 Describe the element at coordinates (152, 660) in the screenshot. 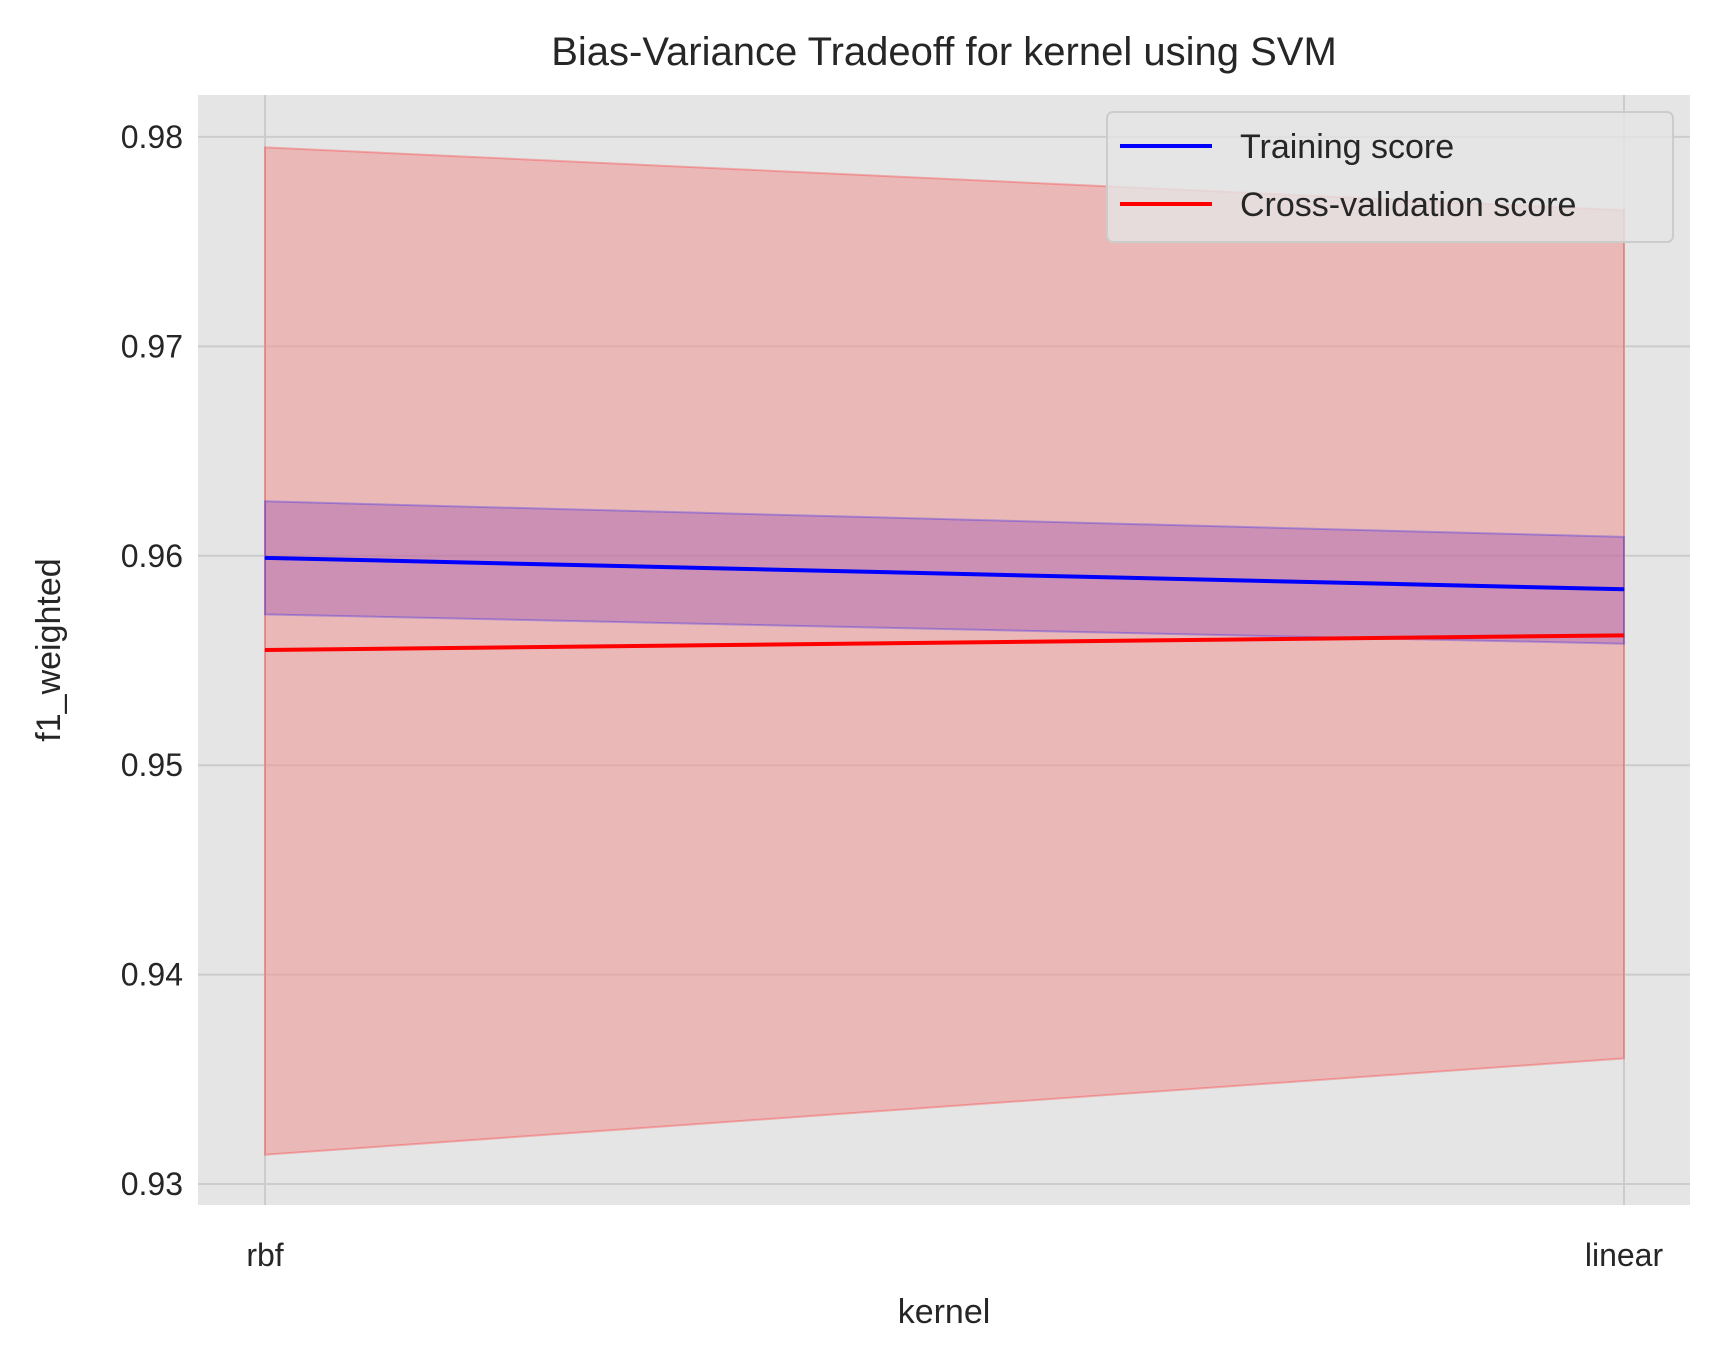

I see `y-tick-labels: 0.93 0.94 0.95 0.96 0.97 0.98` at that location.